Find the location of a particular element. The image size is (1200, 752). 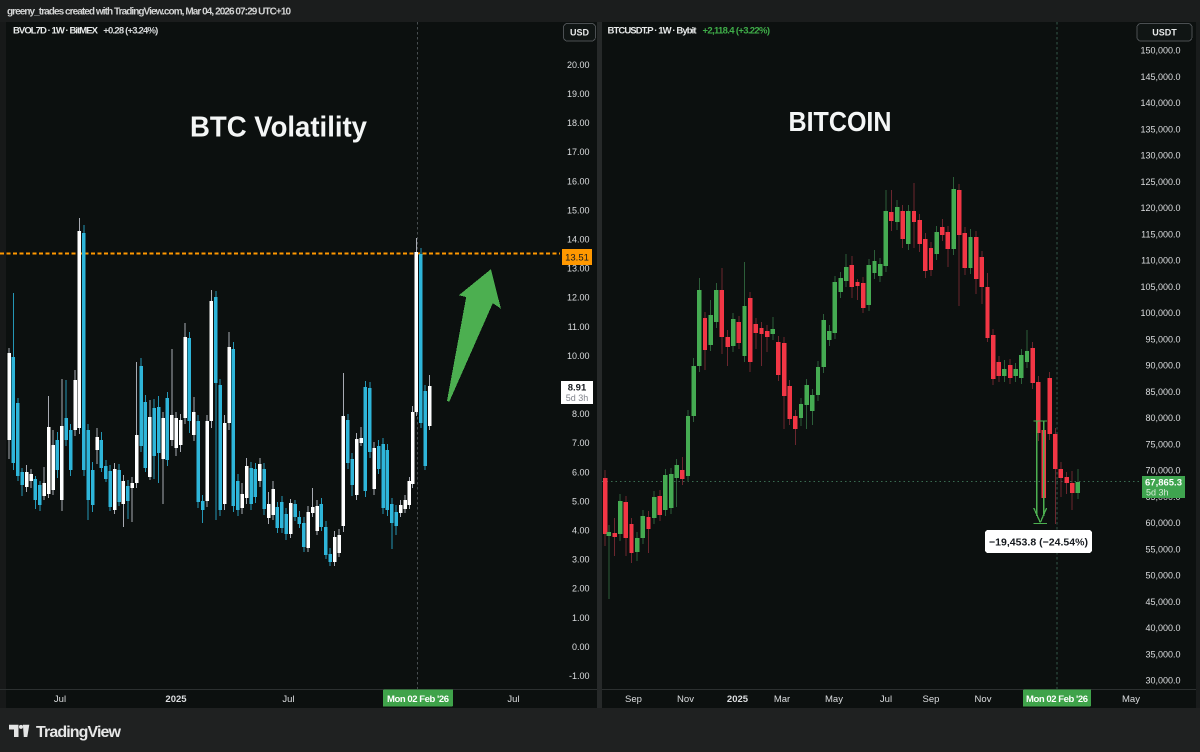

svg-text: 13.51 is located at coordinates (577, 258).